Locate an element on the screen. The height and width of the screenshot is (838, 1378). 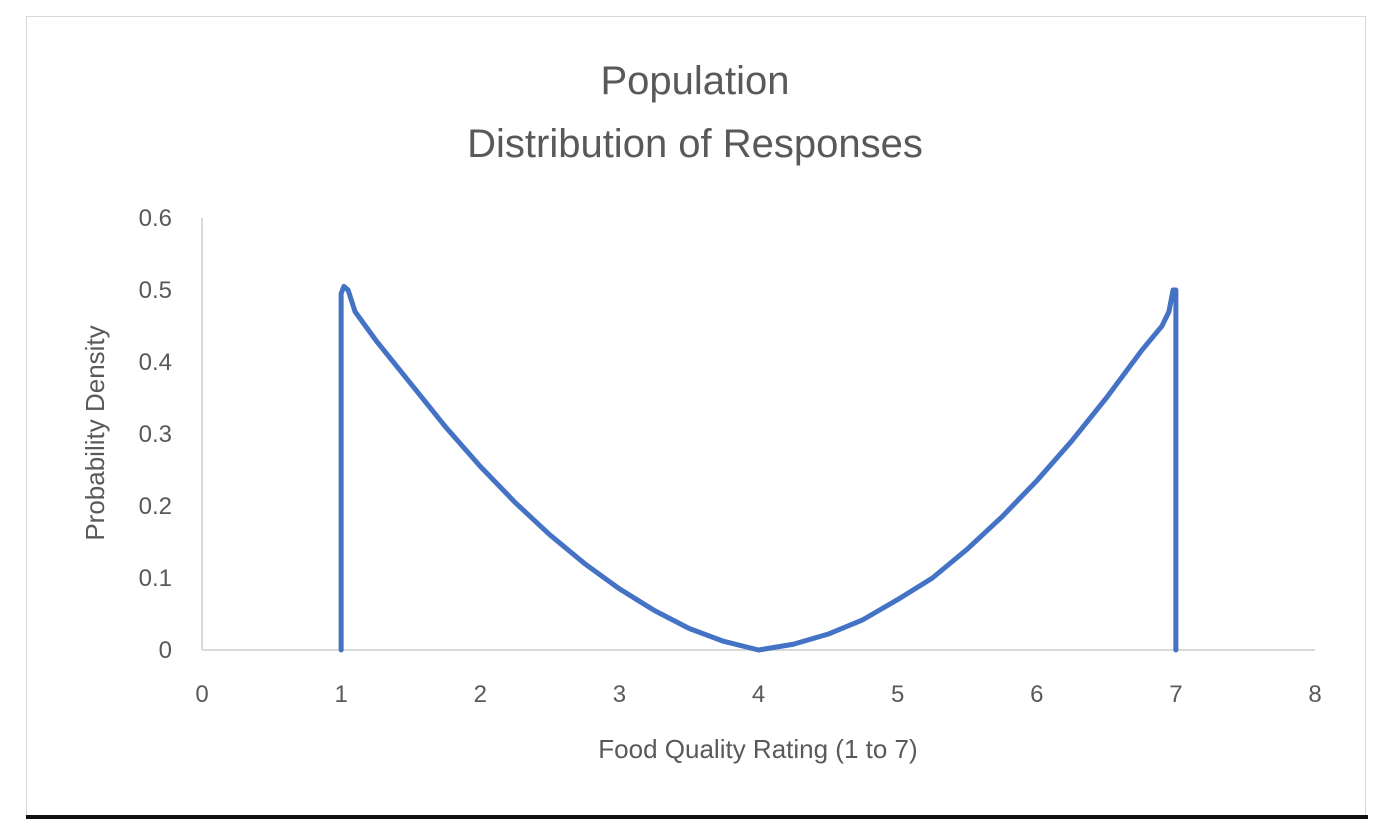
y-tick-label: 0.4 is located at coordinates (155, 362).